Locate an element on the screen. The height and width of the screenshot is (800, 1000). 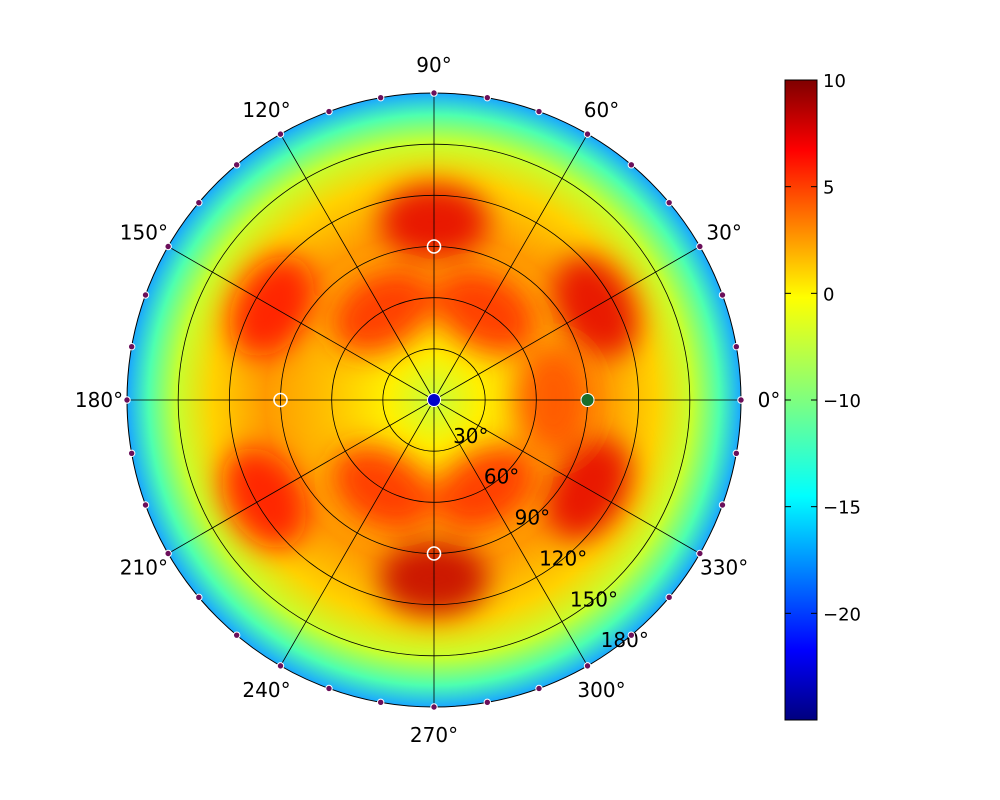
theta-tick-label: 30° is located at coordinates (723, 233).